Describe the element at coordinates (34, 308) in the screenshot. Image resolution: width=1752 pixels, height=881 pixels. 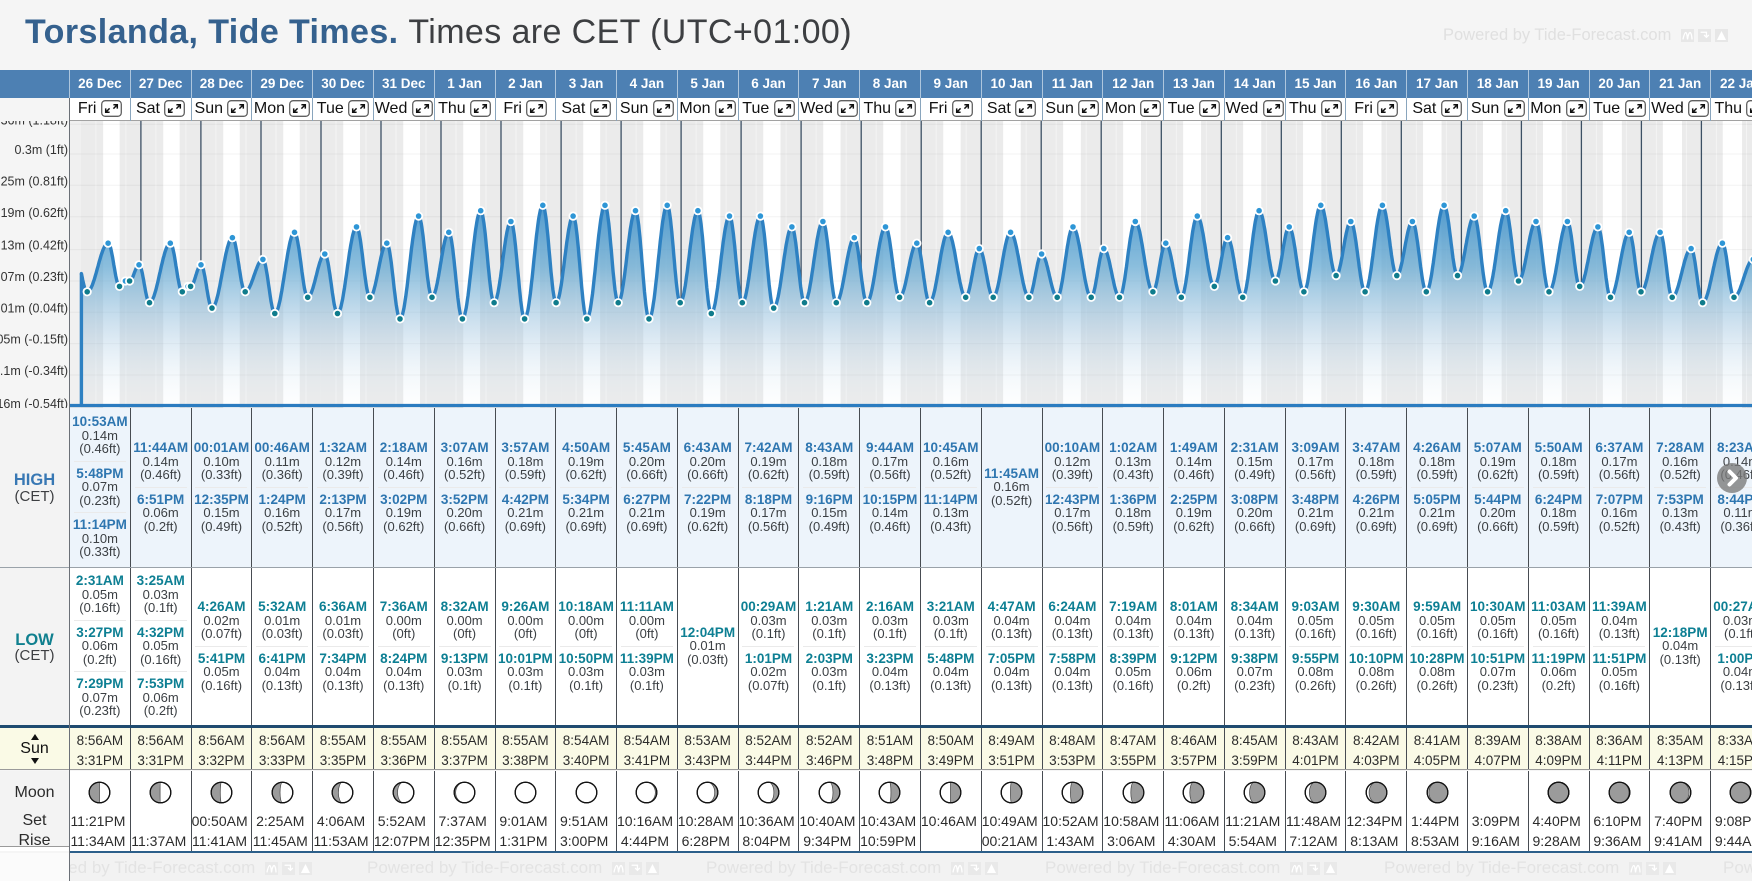
I see `svg-text: 0.01m (0.04ft)` at that location.